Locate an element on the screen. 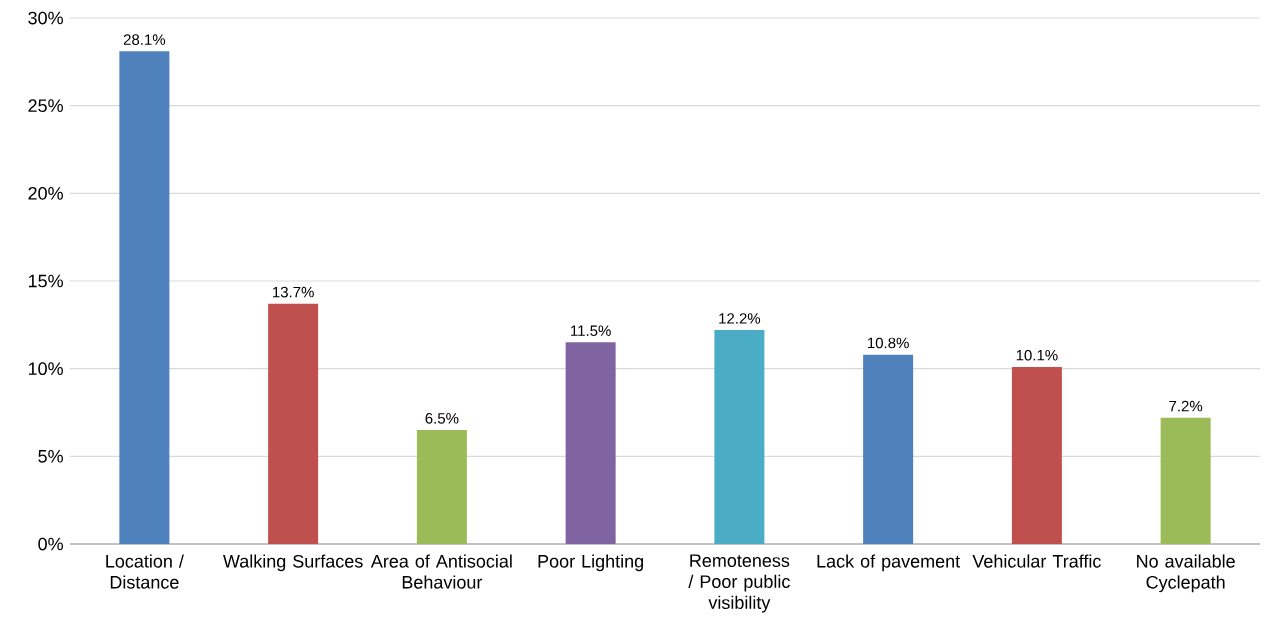 This screenshot has width=1270, height=644. y-tick-label: 25% is located at coordinates (45, 106).